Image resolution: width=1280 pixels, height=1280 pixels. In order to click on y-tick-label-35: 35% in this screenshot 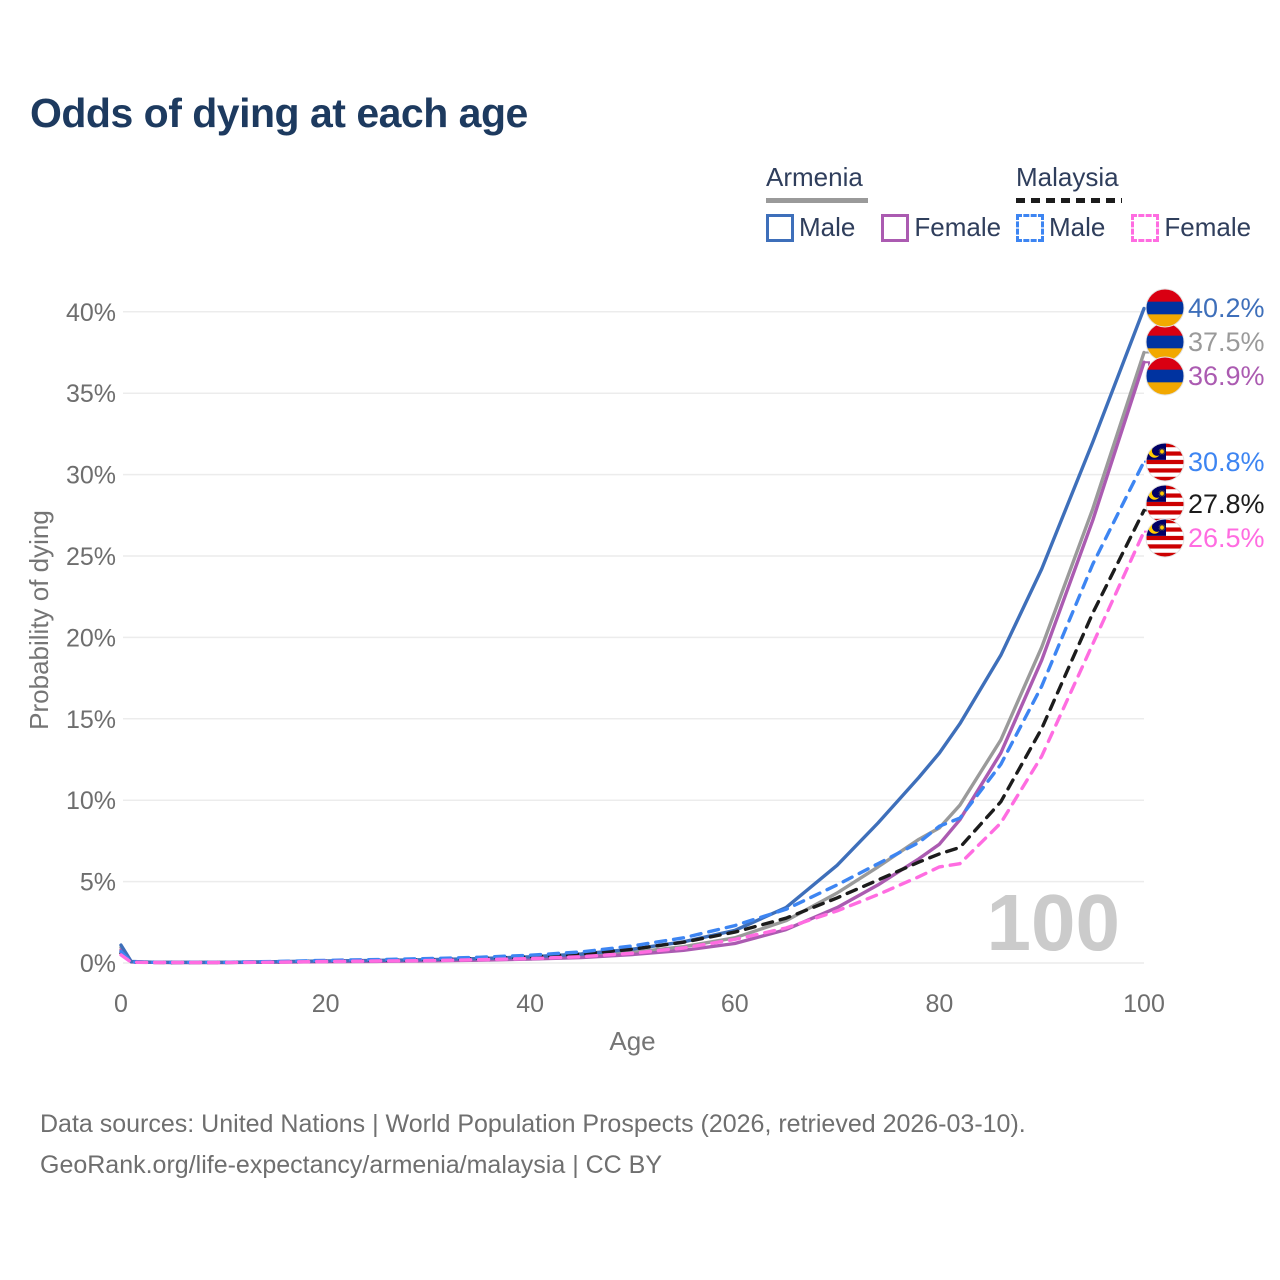, I will do `click(91, 394)`.